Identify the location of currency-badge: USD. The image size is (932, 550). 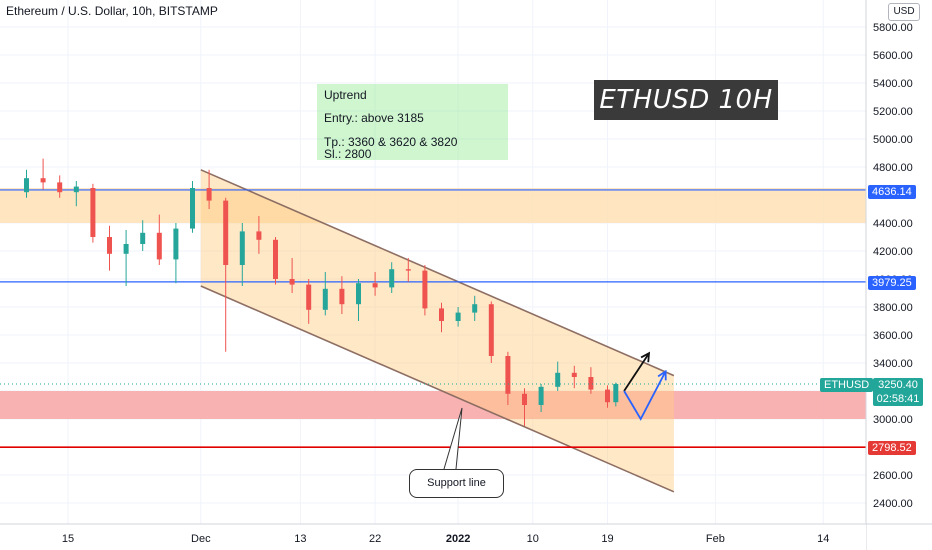
(904, 12).